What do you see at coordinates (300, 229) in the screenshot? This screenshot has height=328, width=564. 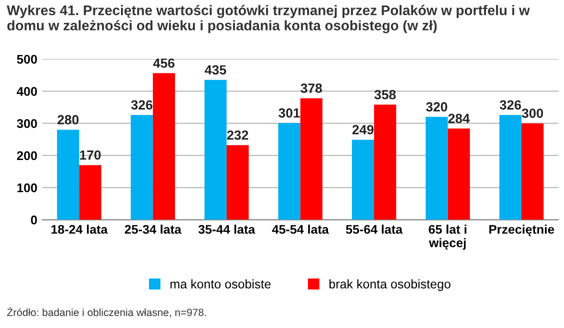 I see `x-tick-label: 45-54 lata` at bounding box center [300, 229].